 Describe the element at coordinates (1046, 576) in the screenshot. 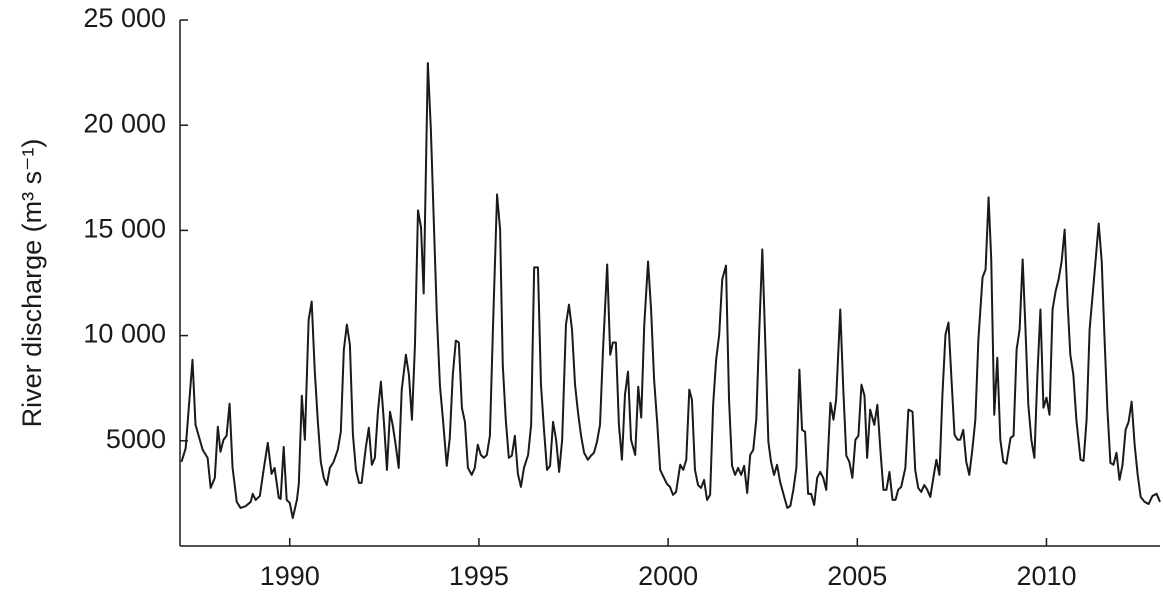

I see `x-tick-label: 2010` at that location.